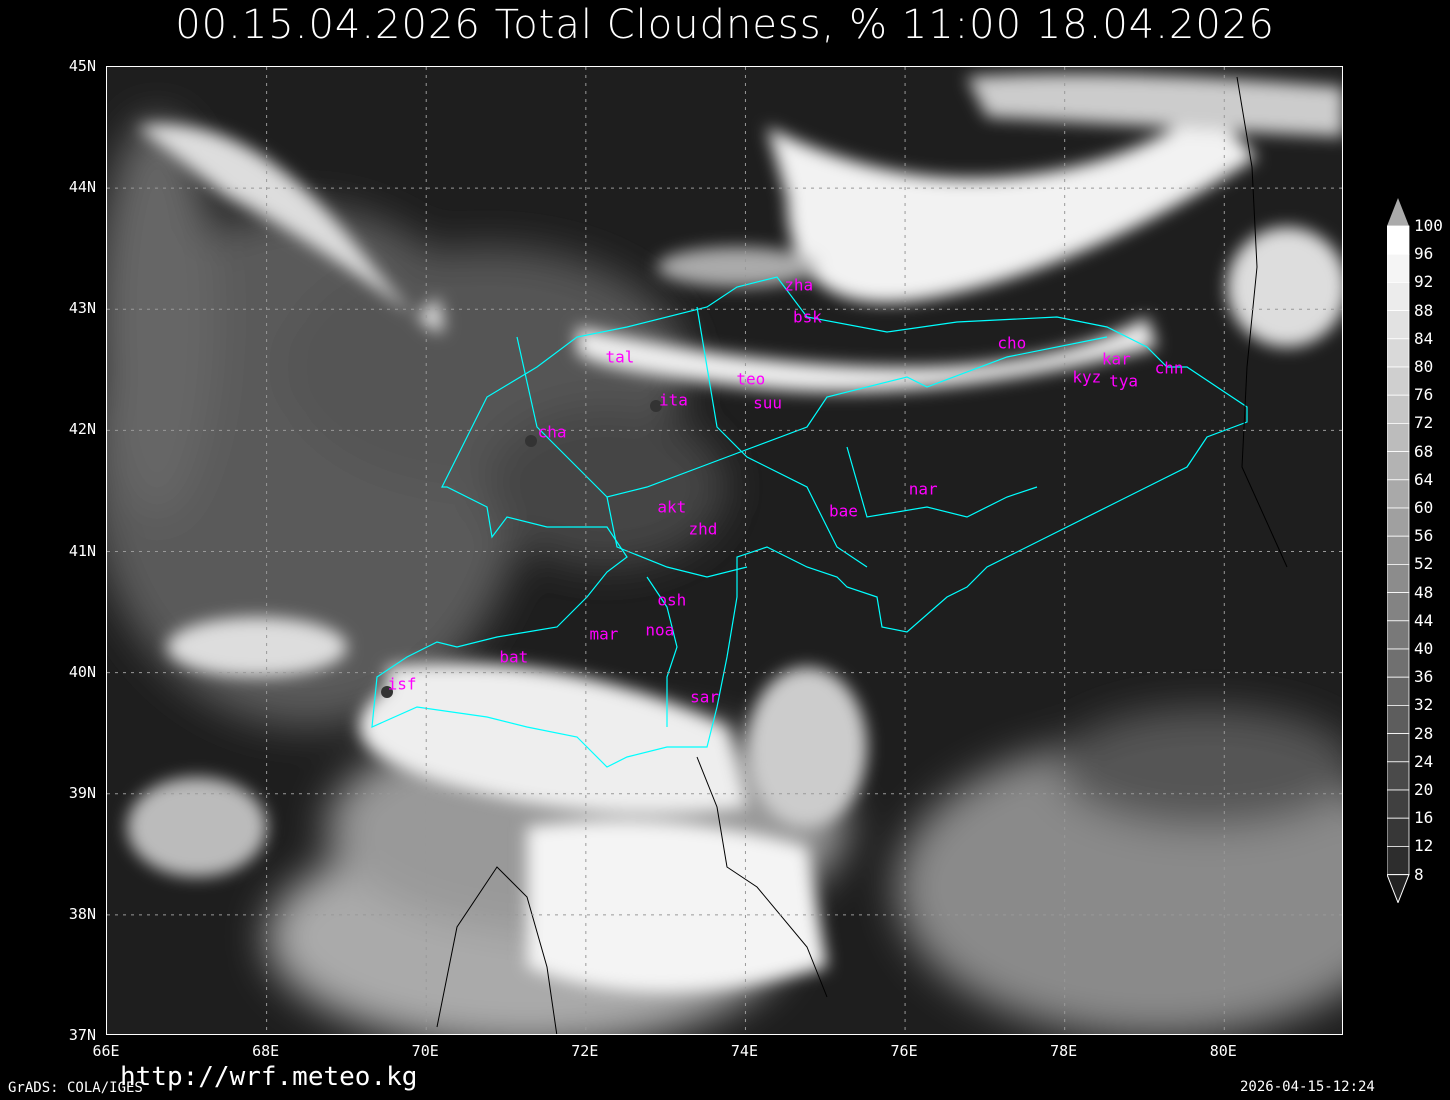 This screenshot has height=1100, width=1450. I want to click on station-label-bat: bat, so click(514, 657).